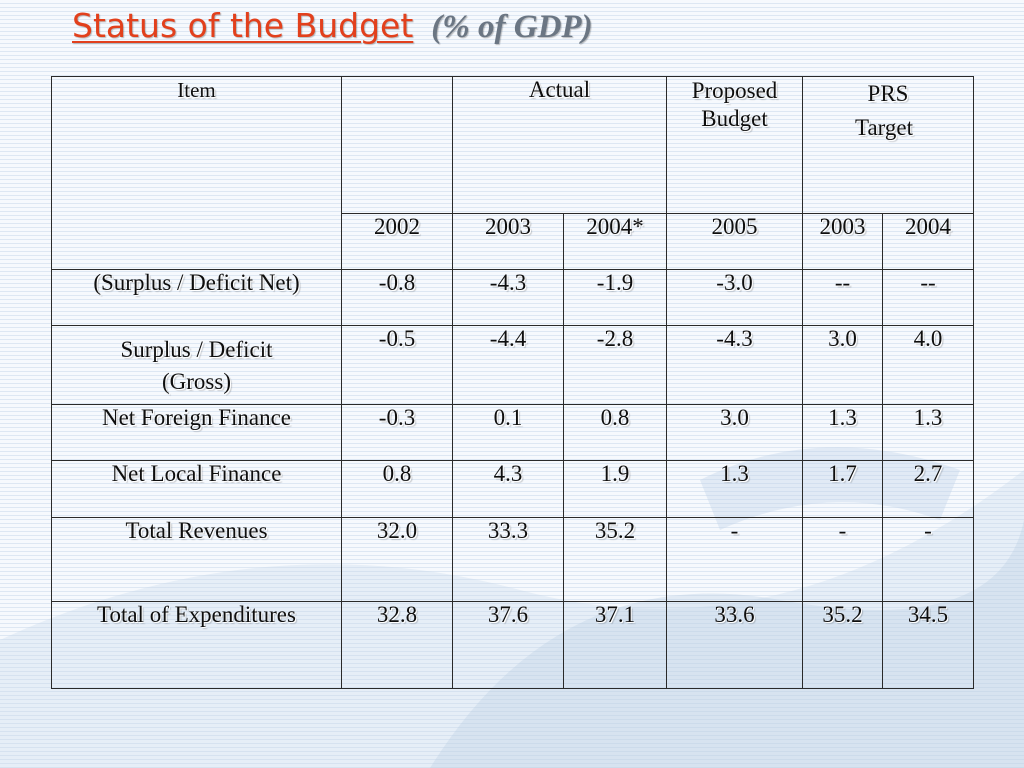 This screenshot has height=768, width=1024. Describe the element at coordinates (196, 297) in the screenshot. I see `row-label: (Surplus / Deficit Net)` at that location.